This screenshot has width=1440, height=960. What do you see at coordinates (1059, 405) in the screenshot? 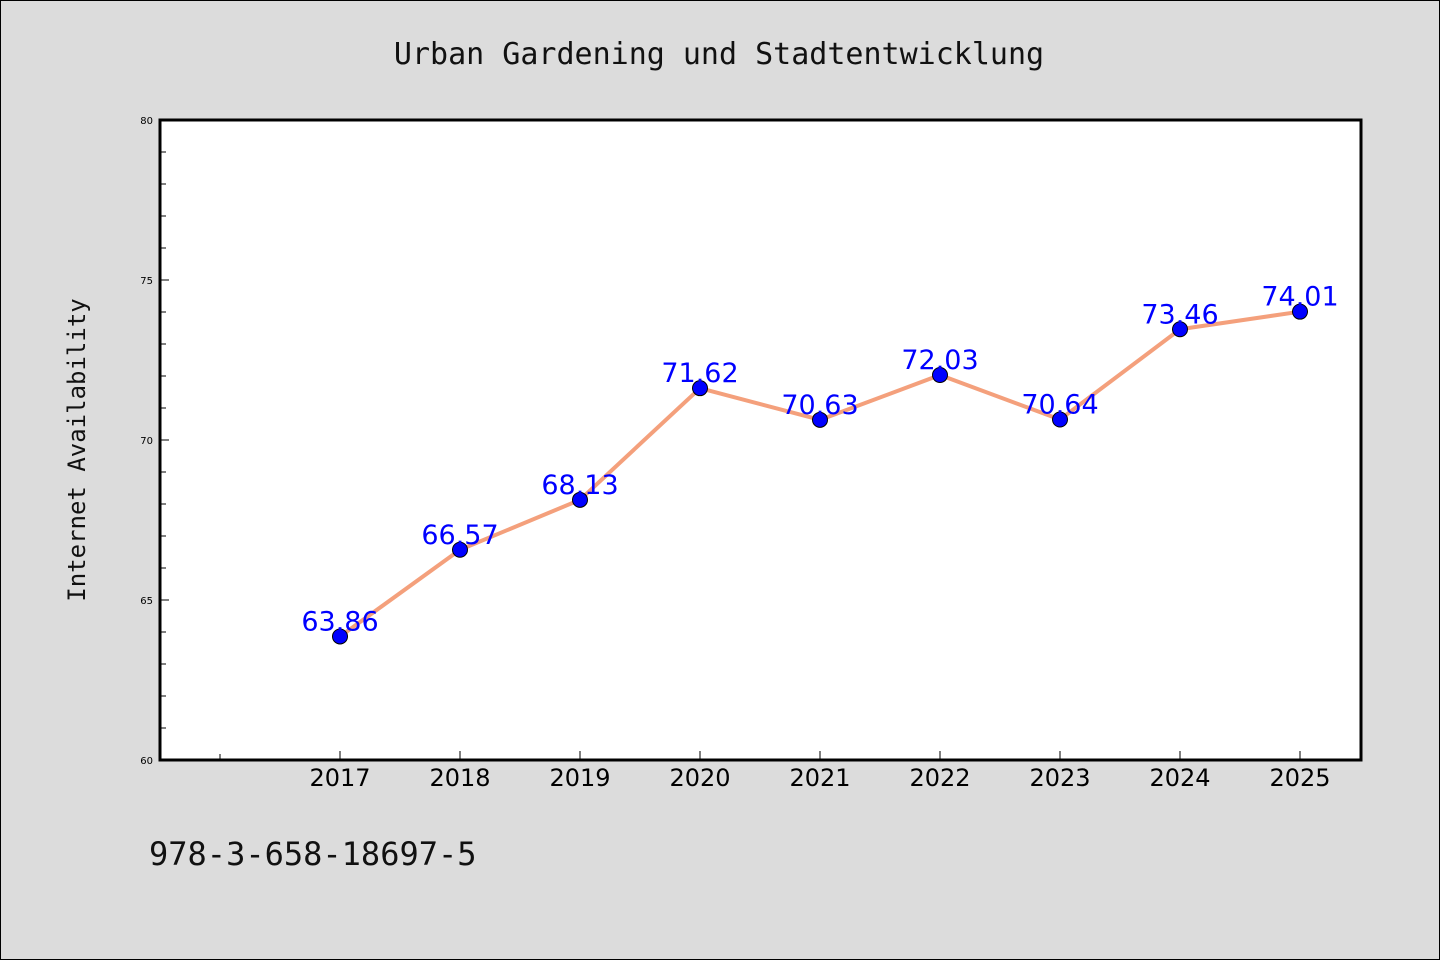
I see `data-label: 70.64` at bounding box center [1059, 405].